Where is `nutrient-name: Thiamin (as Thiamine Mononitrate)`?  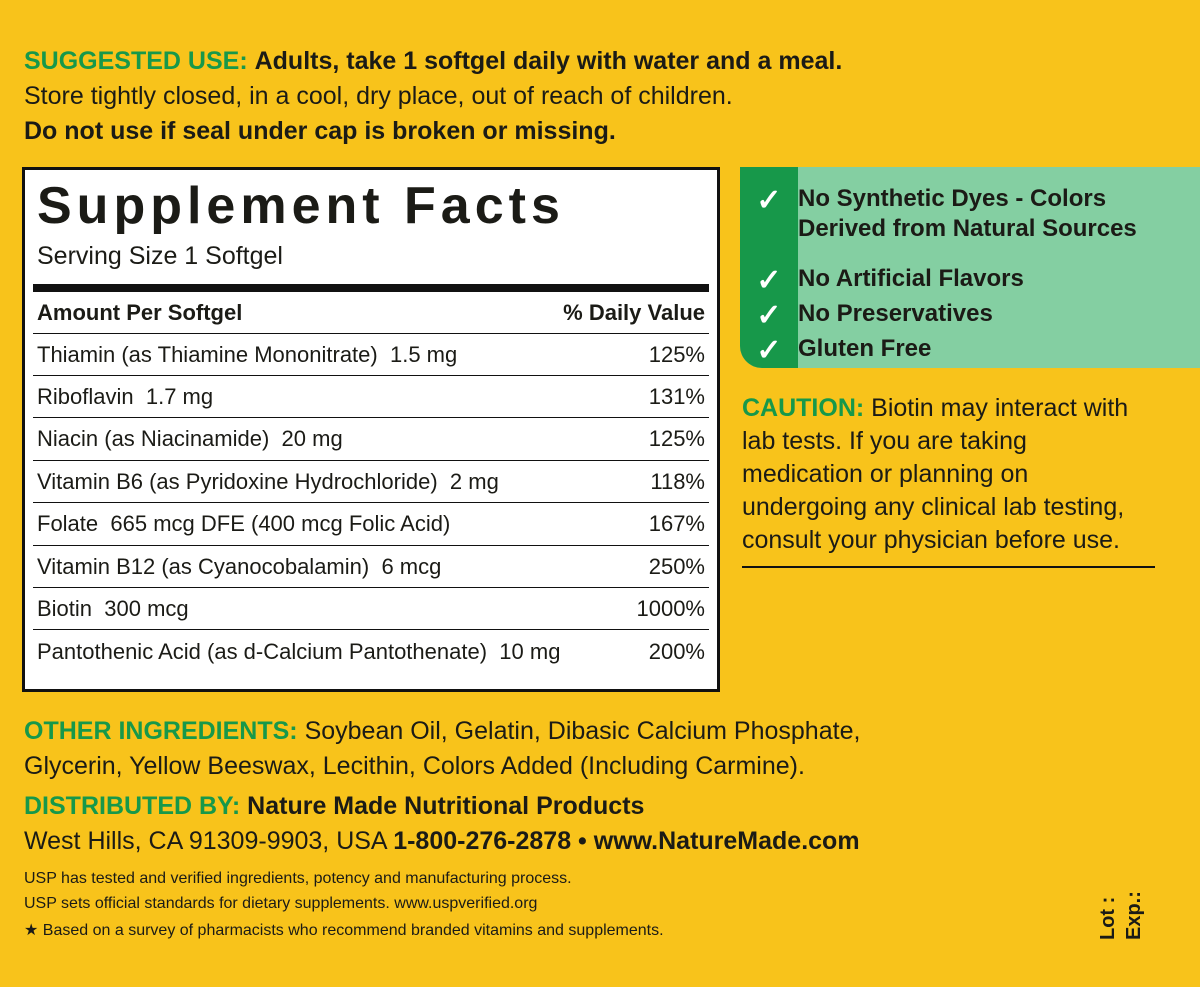
nutrient-name: Thiamin (as Thiamine Mononitrate) is located at coordinates (207, 354).